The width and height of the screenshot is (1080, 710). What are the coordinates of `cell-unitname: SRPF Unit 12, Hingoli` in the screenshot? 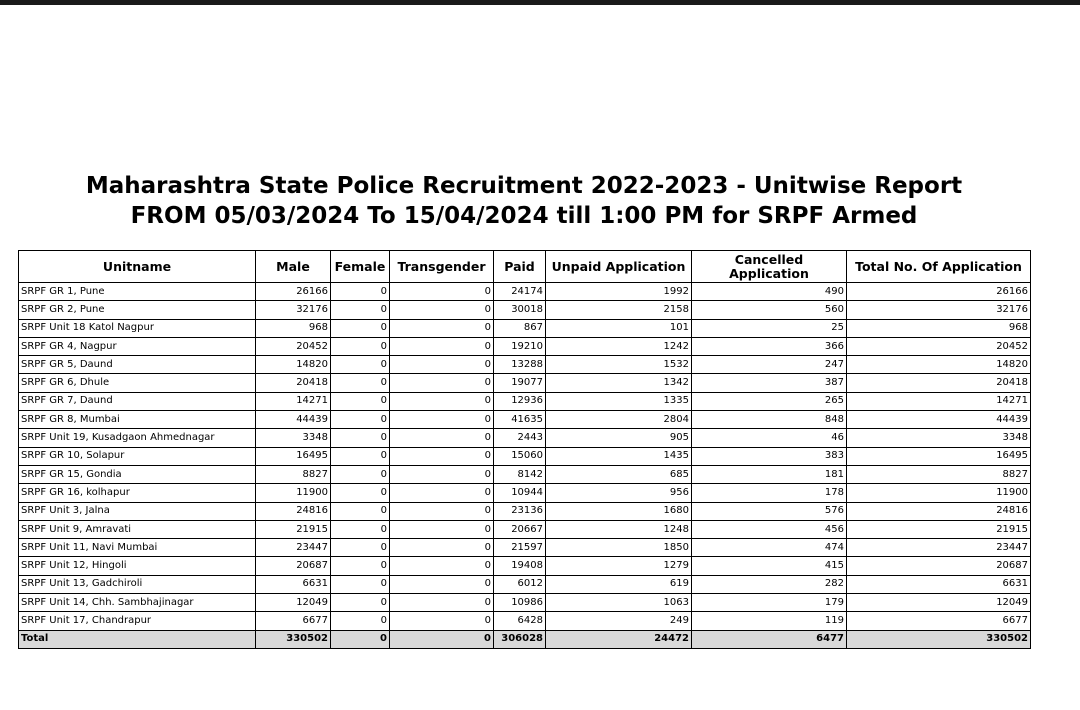 It's located at (137, 566).